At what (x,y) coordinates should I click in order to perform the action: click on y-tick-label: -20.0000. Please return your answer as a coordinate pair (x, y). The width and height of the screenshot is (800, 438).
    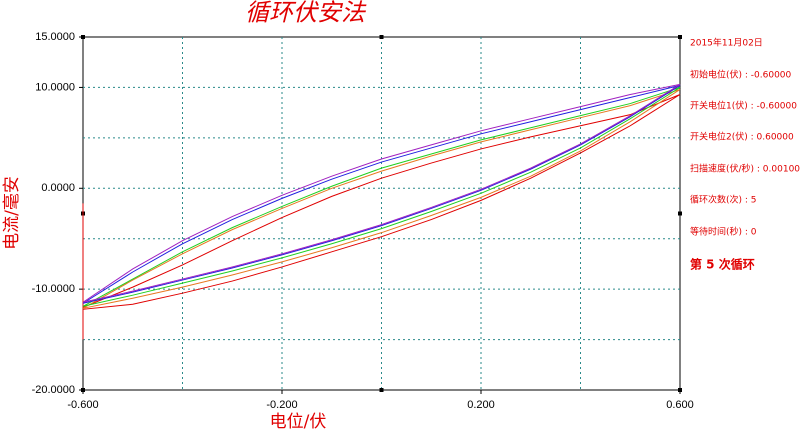
    Looking at the image, I should click on (53, 390).